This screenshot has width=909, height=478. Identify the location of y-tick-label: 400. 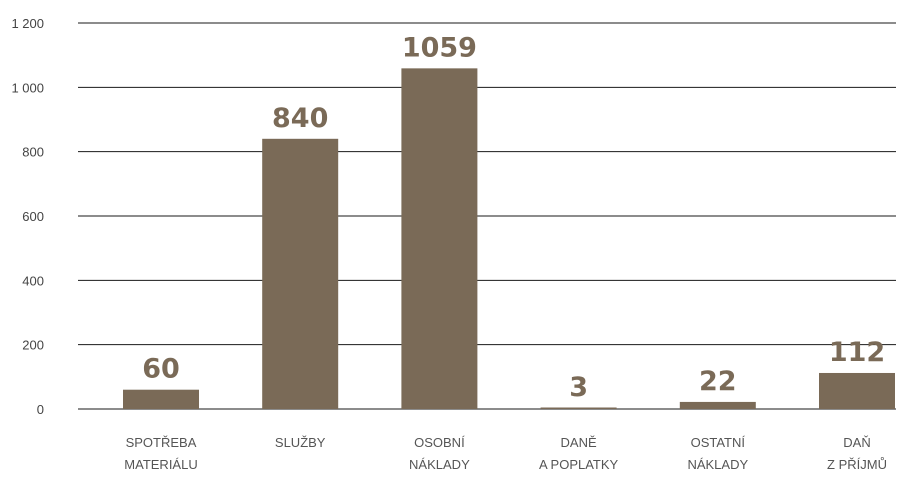
(33, 280).